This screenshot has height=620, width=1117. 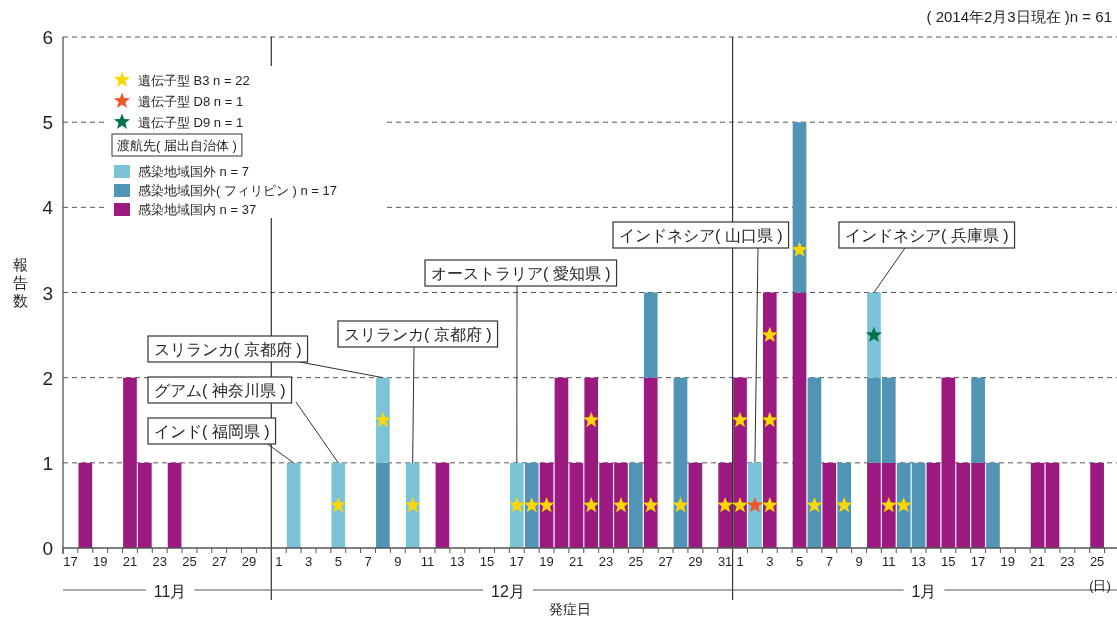 I want to click on annotation: 12月, so click(x=508, y=591).